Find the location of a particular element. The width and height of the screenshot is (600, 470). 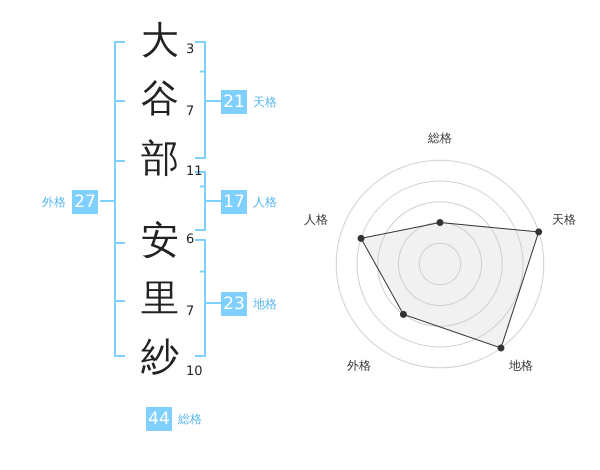

text: 外格 is located at coordinates (54, 202).